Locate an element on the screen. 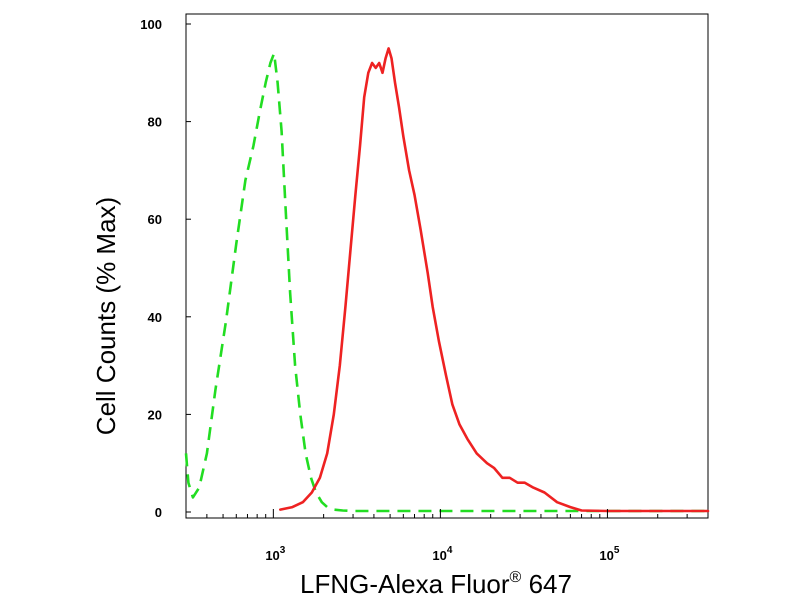  x-tick-exp: 3 is located at coordinates (283, 550).